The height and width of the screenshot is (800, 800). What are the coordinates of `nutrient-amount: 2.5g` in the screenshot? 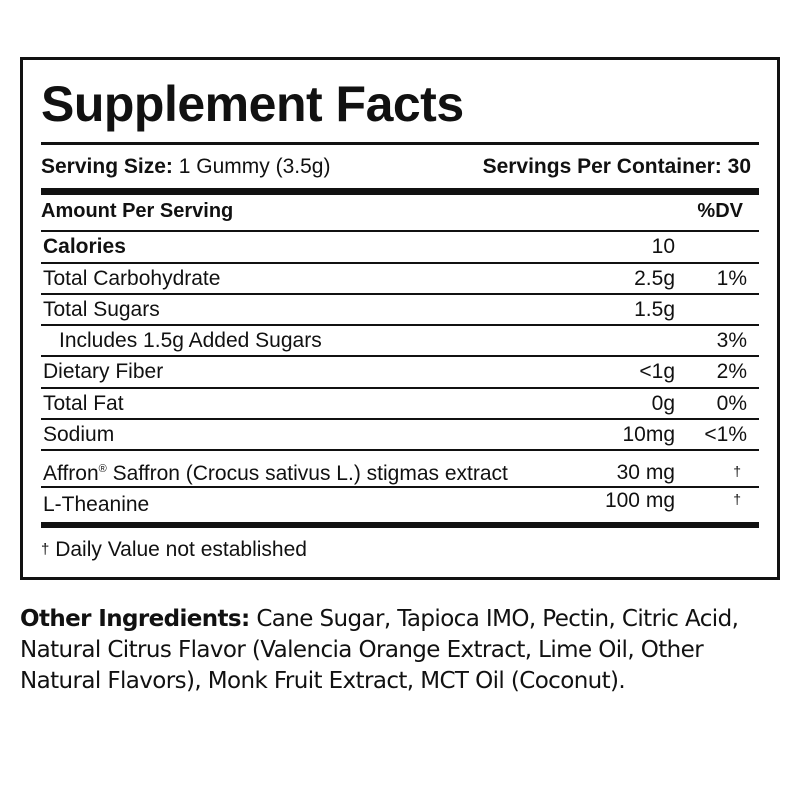 It's located at (654, 278).